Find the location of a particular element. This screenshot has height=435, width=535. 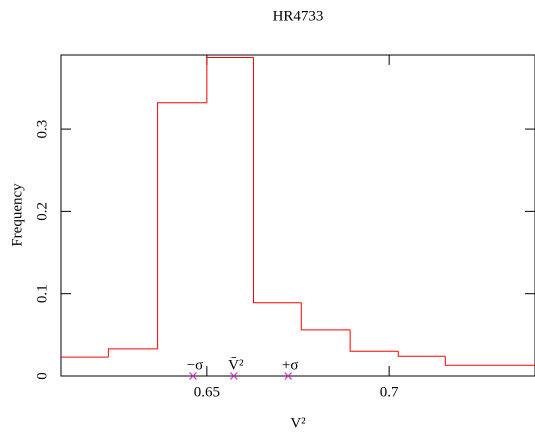

chart-title: HR4733 is located at coordinates (298, 16).